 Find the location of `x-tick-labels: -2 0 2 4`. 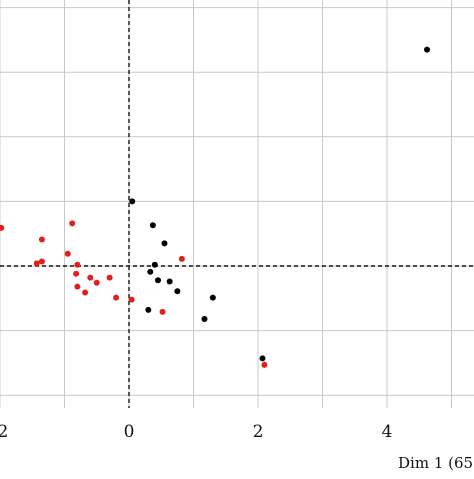

x-tick-labels: -2 0 2 4 is located at coordinates (196, 432).